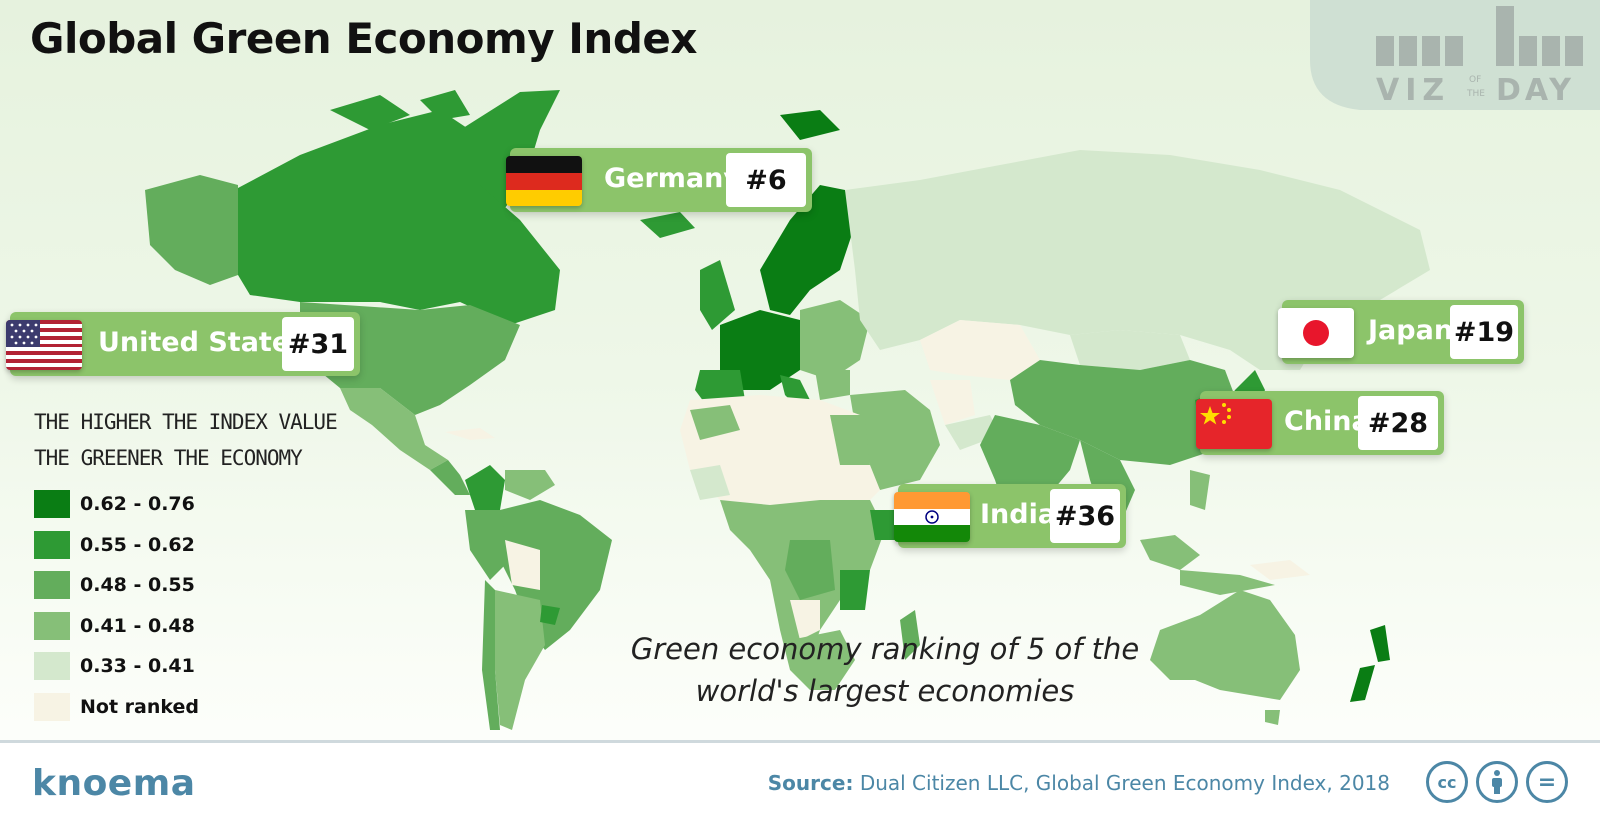 The height and width of the screenshot is (837, 1600). I want to click on legend-item: Not ranked, so click(185, 707).